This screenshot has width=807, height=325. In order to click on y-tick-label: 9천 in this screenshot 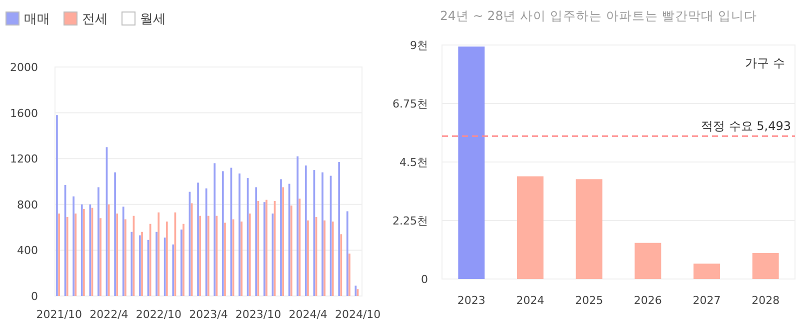, I will do `click(419, 45)`.